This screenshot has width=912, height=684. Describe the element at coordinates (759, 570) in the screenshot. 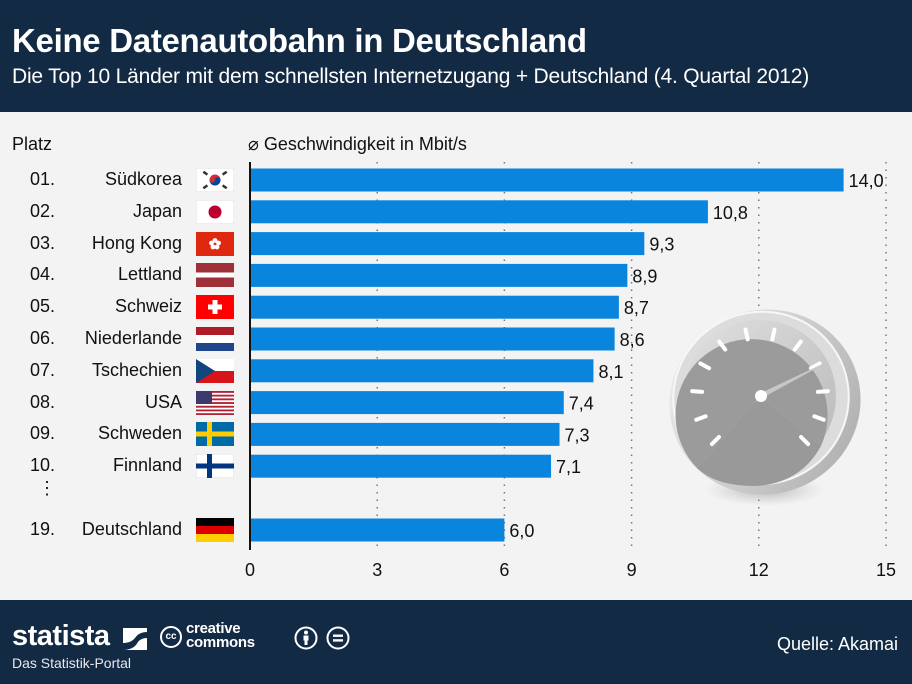

I see `x-tick-label-12: 12` at that location.